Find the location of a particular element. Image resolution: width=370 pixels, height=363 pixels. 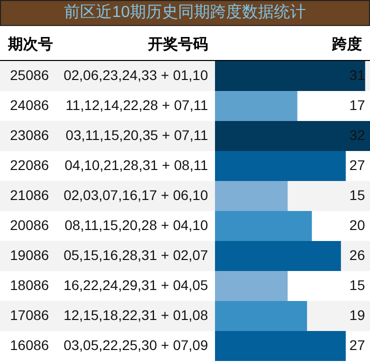

text: 16,22,24,29,31 + 04,05 is located at coordinates (136, 285).